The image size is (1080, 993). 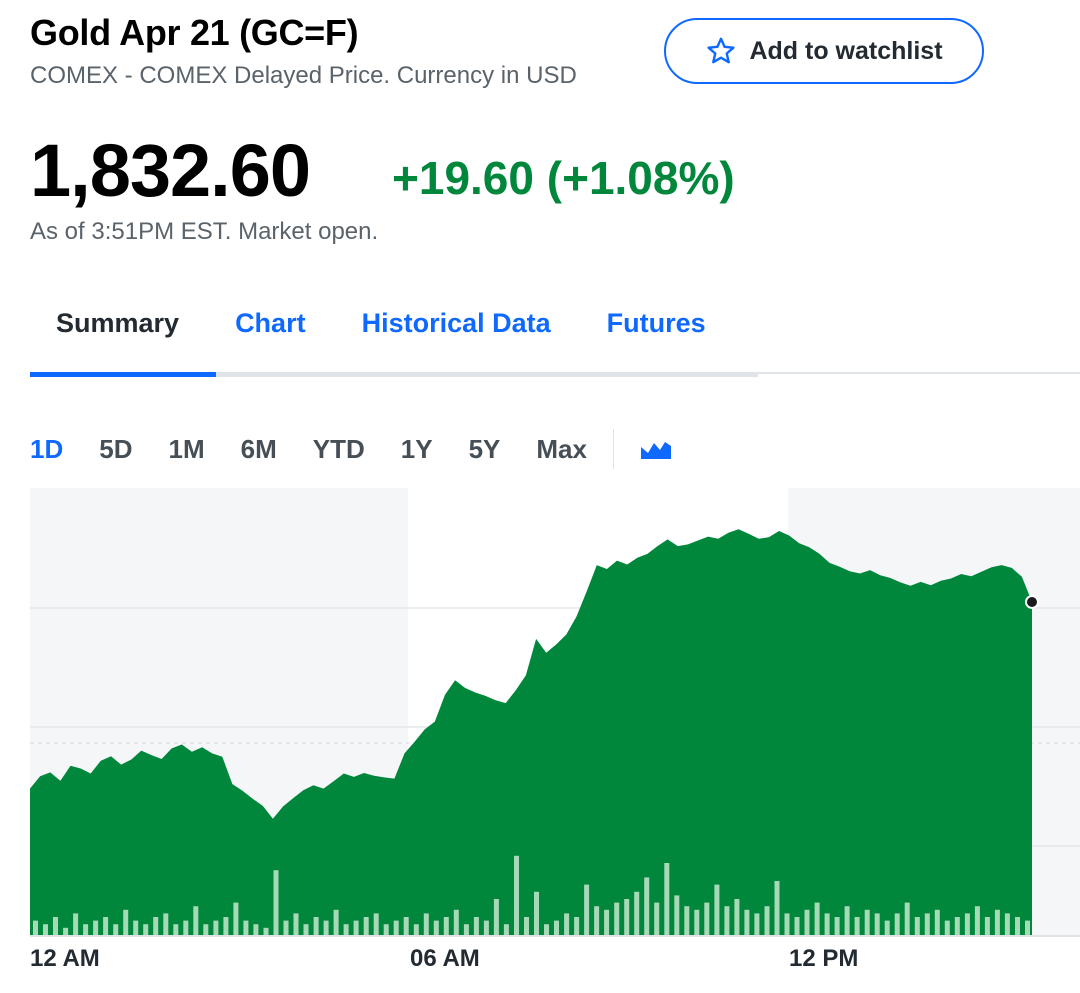 I want to click on add-to-watchlist-button: Add to watchlist, so click(x=824, y=51).